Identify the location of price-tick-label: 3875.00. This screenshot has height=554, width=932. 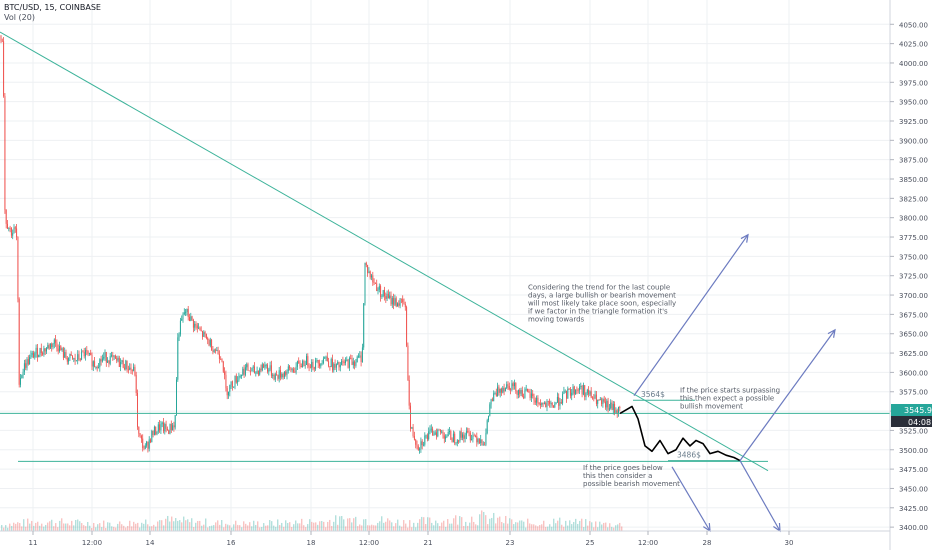
(913, 161).